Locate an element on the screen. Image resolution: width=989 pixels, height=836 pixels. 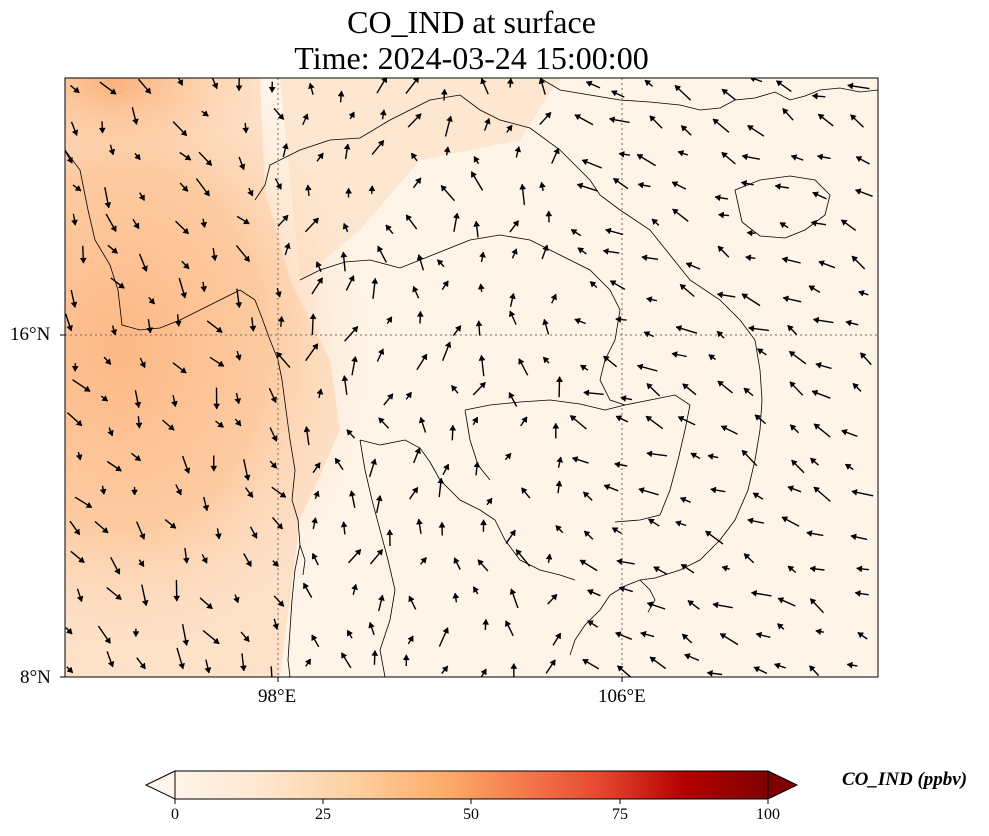
lon-label-106E: 106°E is located at coordinates (622, 696).